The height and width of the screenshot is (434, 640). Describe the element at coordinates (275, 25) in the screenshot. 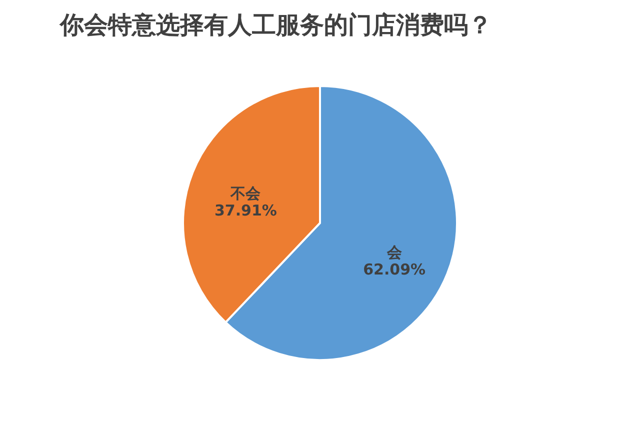

I see `chart-title: 你会特意选择有人工服务的门店消费吗？` at that location.